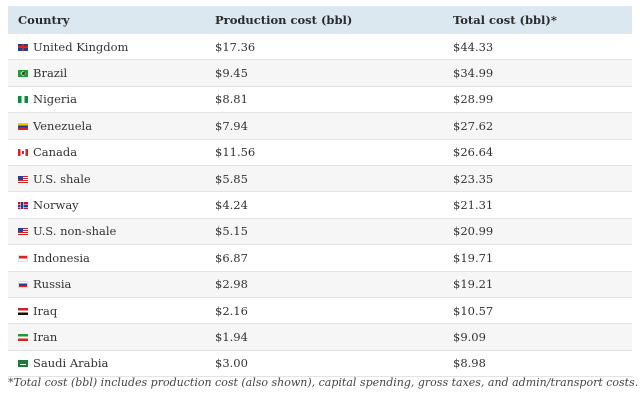 This screenshot has width=640, height=405. I want to click on country-cell: Indonesia, so click(106, 258).